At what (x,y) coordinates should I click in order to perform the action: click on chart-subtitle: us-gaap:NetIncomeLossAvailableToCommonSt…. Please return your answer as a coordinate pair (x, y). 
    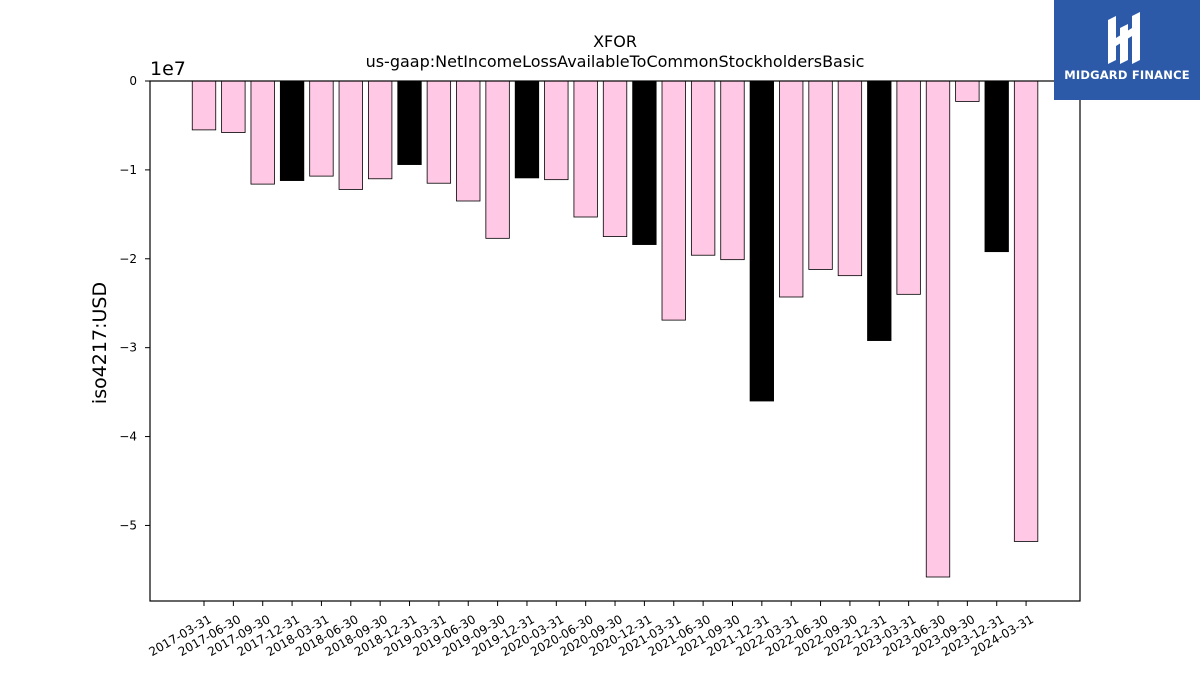
    Looking at the image, I should click on (615, 61).